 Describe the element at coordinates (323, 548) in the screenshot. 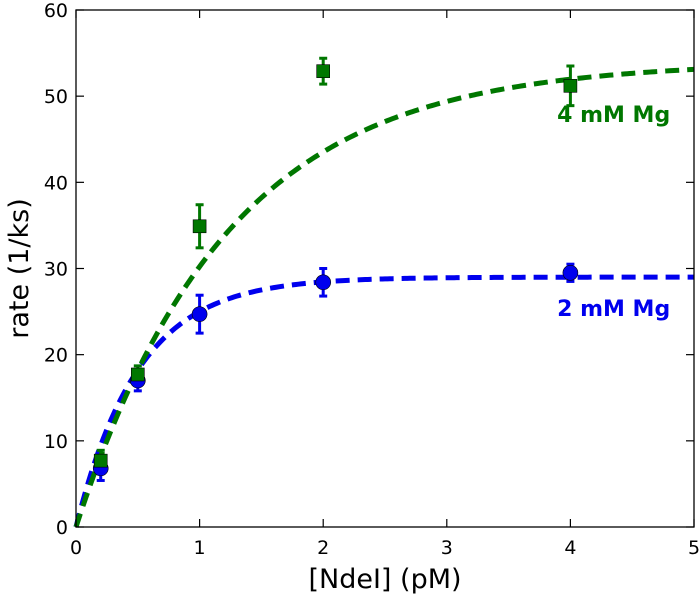

I see `x-tick-label: 2` at that location.